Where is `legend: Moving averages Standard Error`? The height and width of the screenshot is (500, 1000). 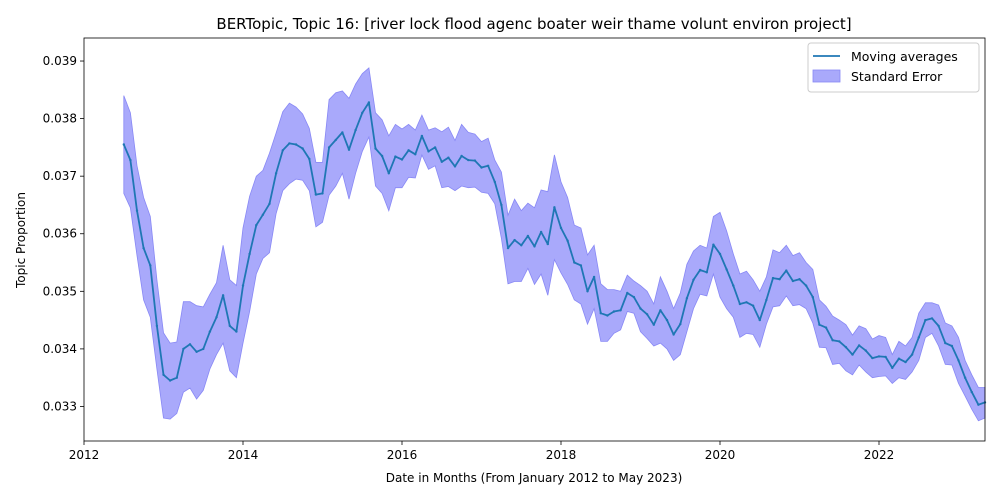
legend: Moving averages Standard Error is located at coordinates (893, 67).